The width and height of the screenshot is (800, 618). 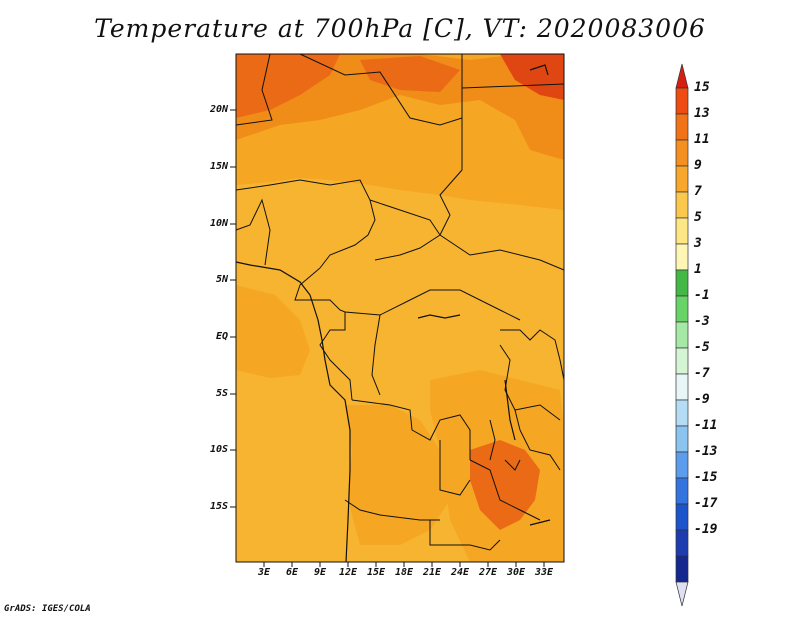 I want to click on credit-text: GrADS: IGES/COLA, so click(x=47, y=609).